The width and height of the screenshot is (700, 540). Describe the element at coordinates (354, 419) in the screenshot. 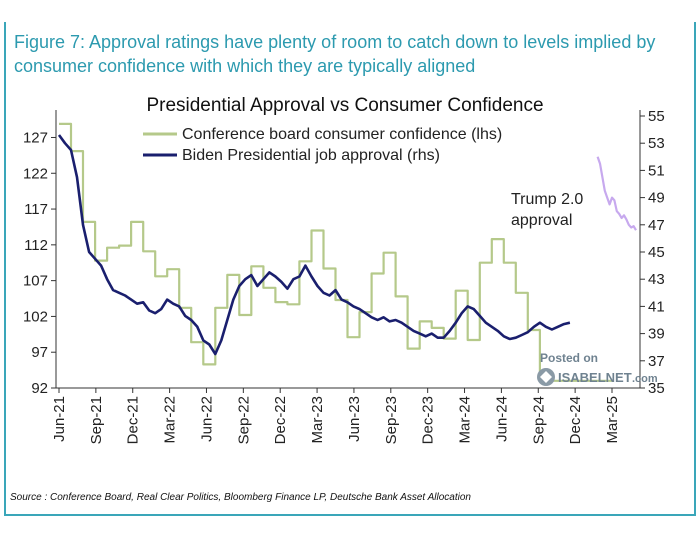

I see `x-tick-label: Jun-23` at that location.